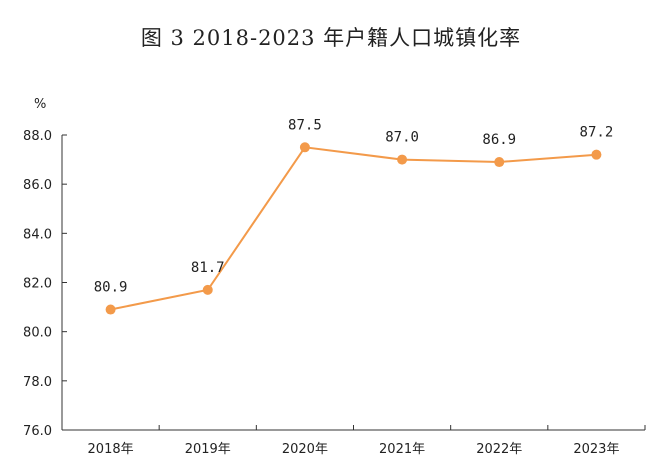  What do you see at coordinates (596, 449) in the screenshot?
I see `x-tick-label: 2023年` at bounding box center [596, 449].